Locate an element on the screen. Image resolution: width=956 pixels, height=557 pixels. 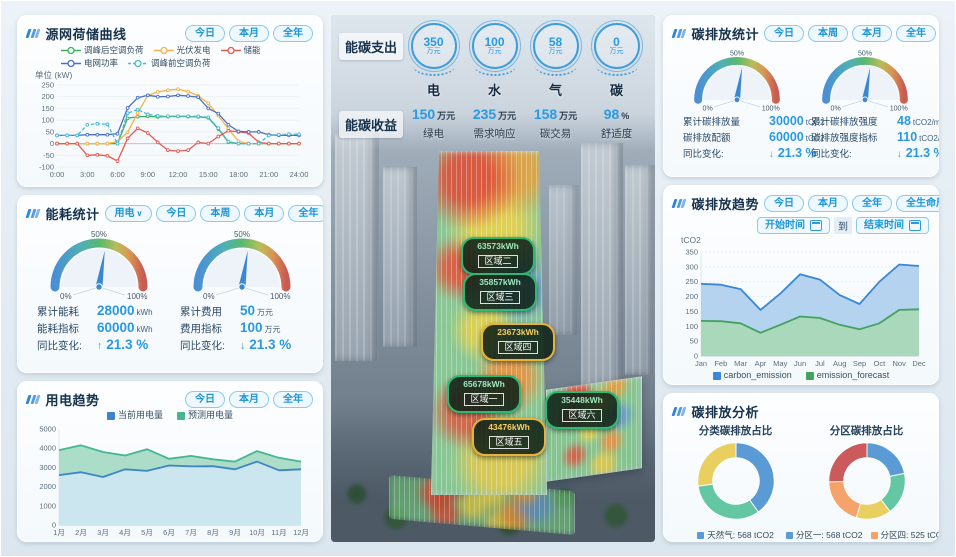
panel-title: 用电趋势 is located at coordinates (72, 400).